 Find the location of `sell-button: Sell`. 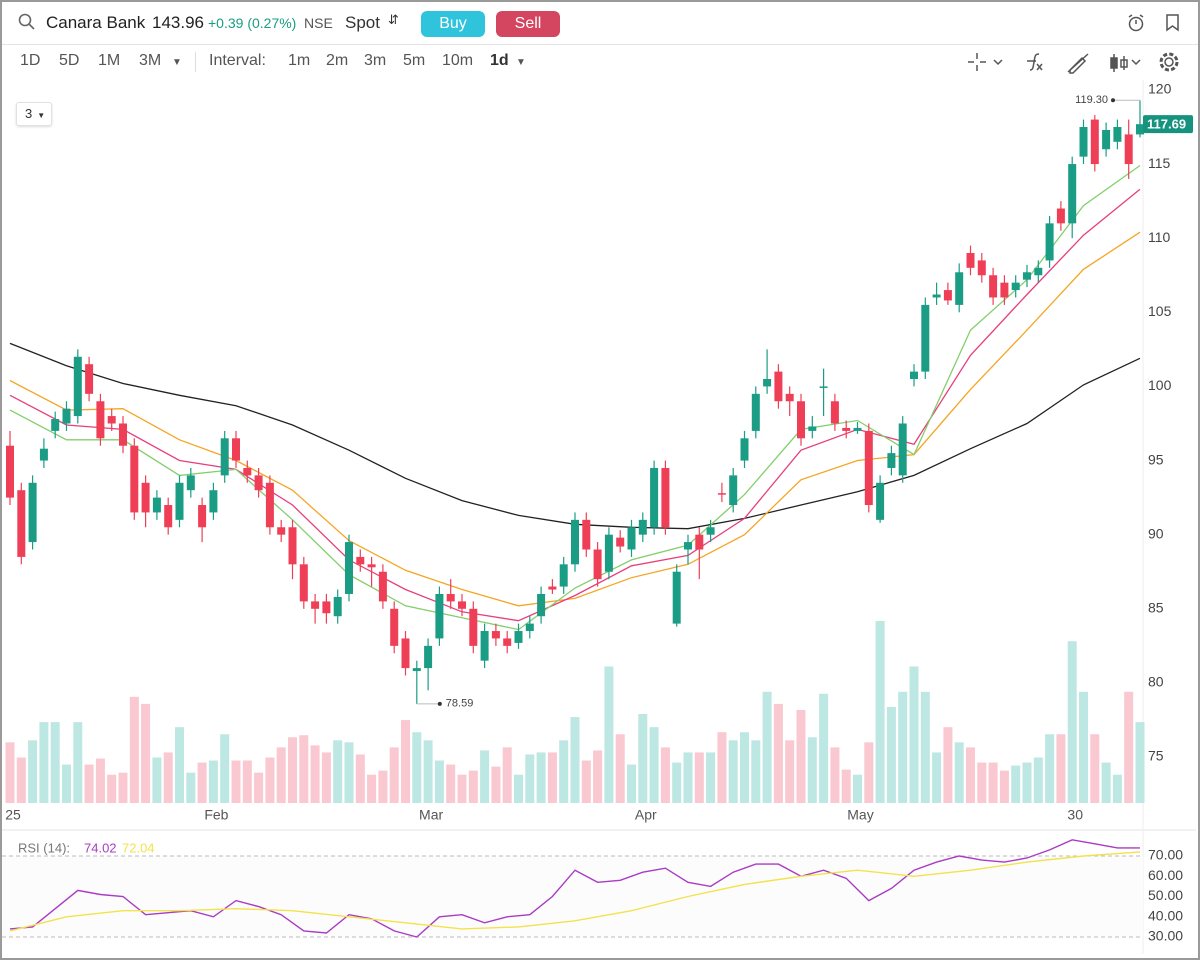

sell-button: Sell is located at coordinates (528, 24).